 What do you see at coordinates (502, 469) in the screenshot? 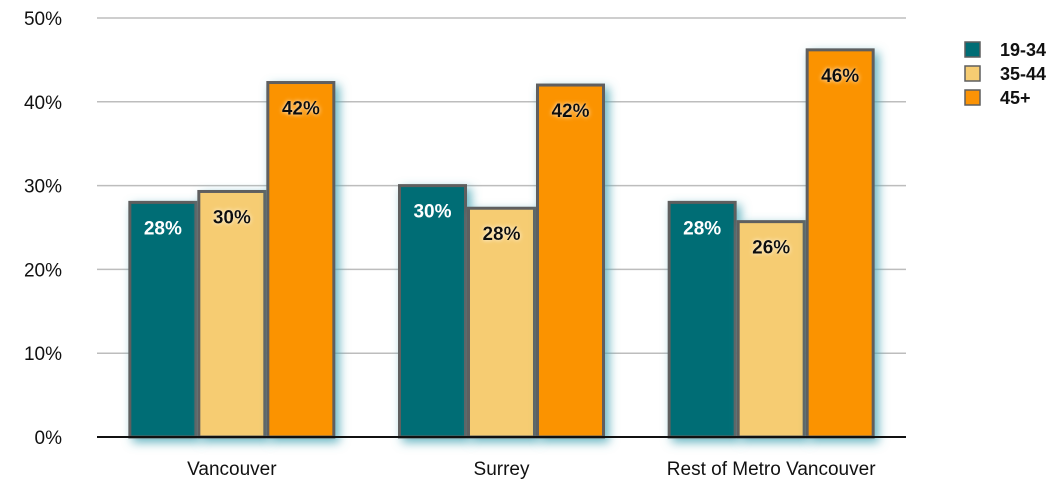
I see `x-category-label: Surrey` at bounding box center [502, 469].